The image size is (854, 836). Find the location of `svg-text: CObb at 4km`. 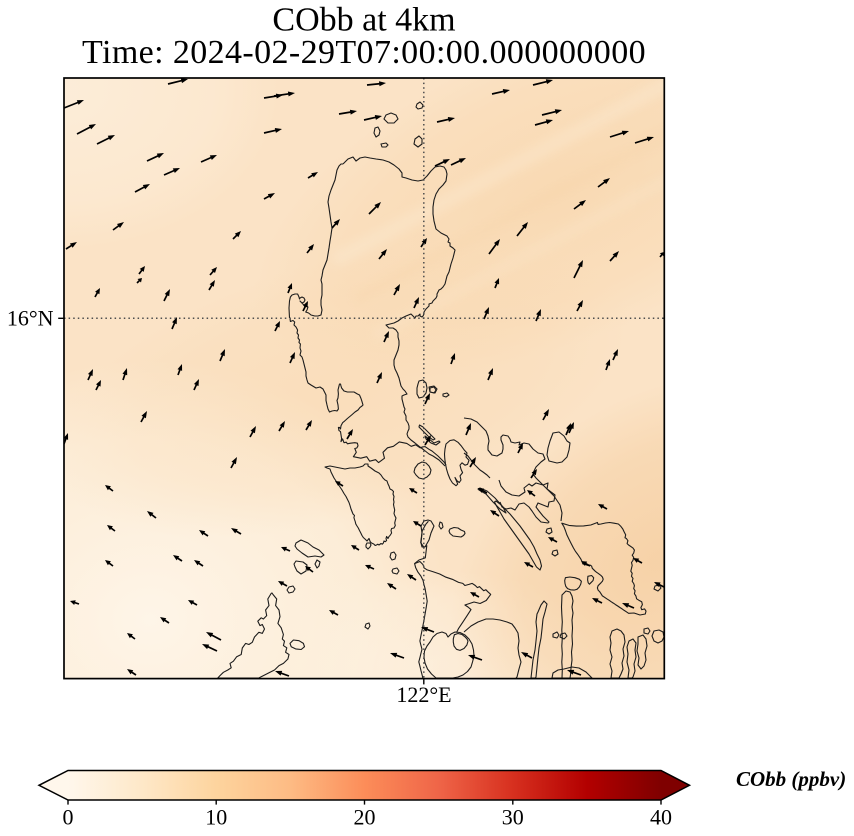

svg-text: CObb at 4km is located at coordinates (363, 20).